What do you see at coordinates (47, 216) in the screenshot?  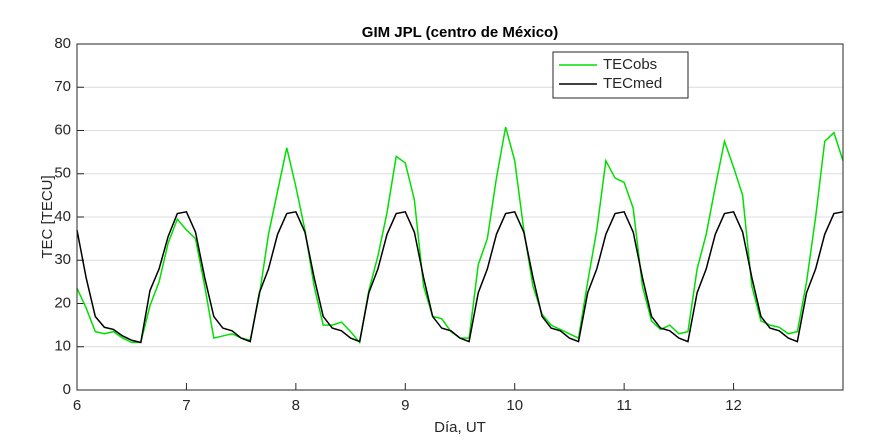 I see `y-axis-label: TEC [TECU]` at bounding box center [47, 216].